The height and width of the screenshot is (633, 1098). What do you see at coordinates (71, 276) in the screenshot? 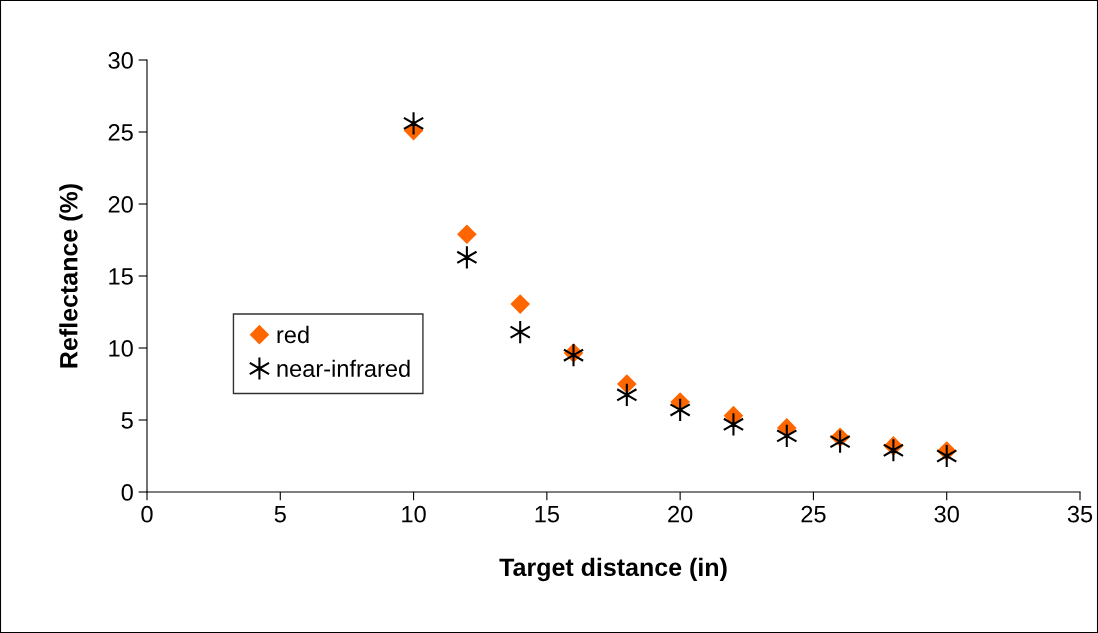
I see `y-axis-title: Reflectance (%)` at bounding box center [71, 276].